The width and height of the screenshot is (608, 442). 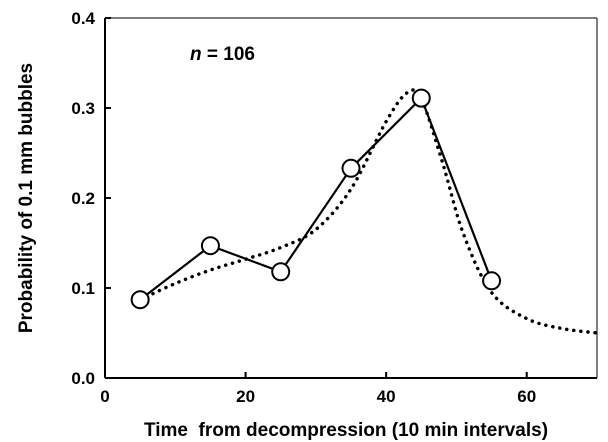 I want to click on annotation-n: n, so click(x=196, y=54).